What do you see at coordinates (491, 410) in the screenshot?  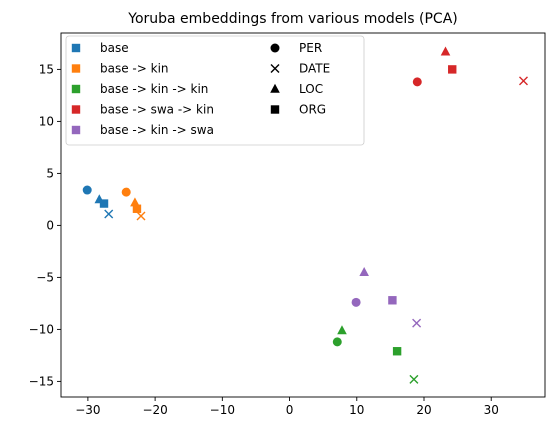 I see `x-tick-label: 30` at bounding box center [491, 410].